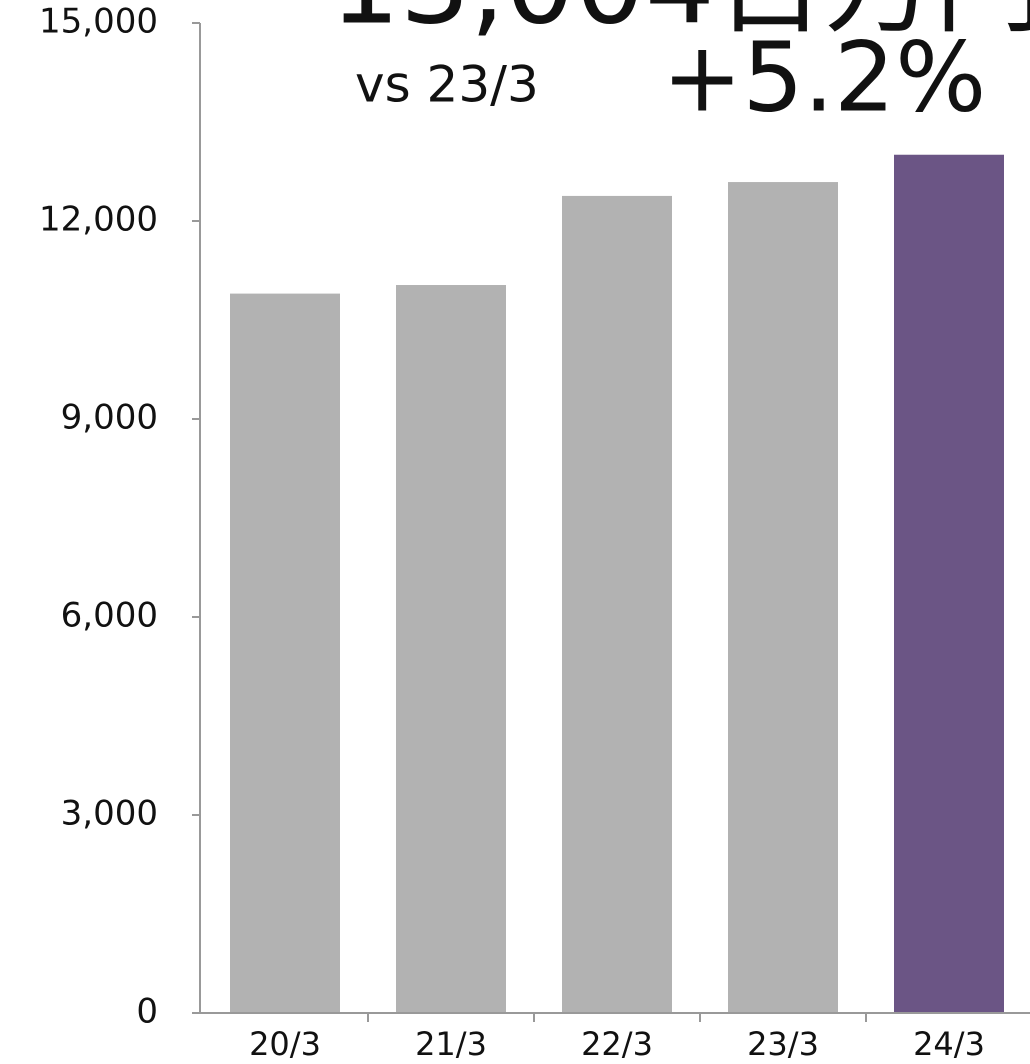 This screenshot has width=1030, height=1064. What do you see at coordinates (783, 1044) in the screenshot?
I see `x-tick-label: 23/3` at bounding box center [783, 1044].